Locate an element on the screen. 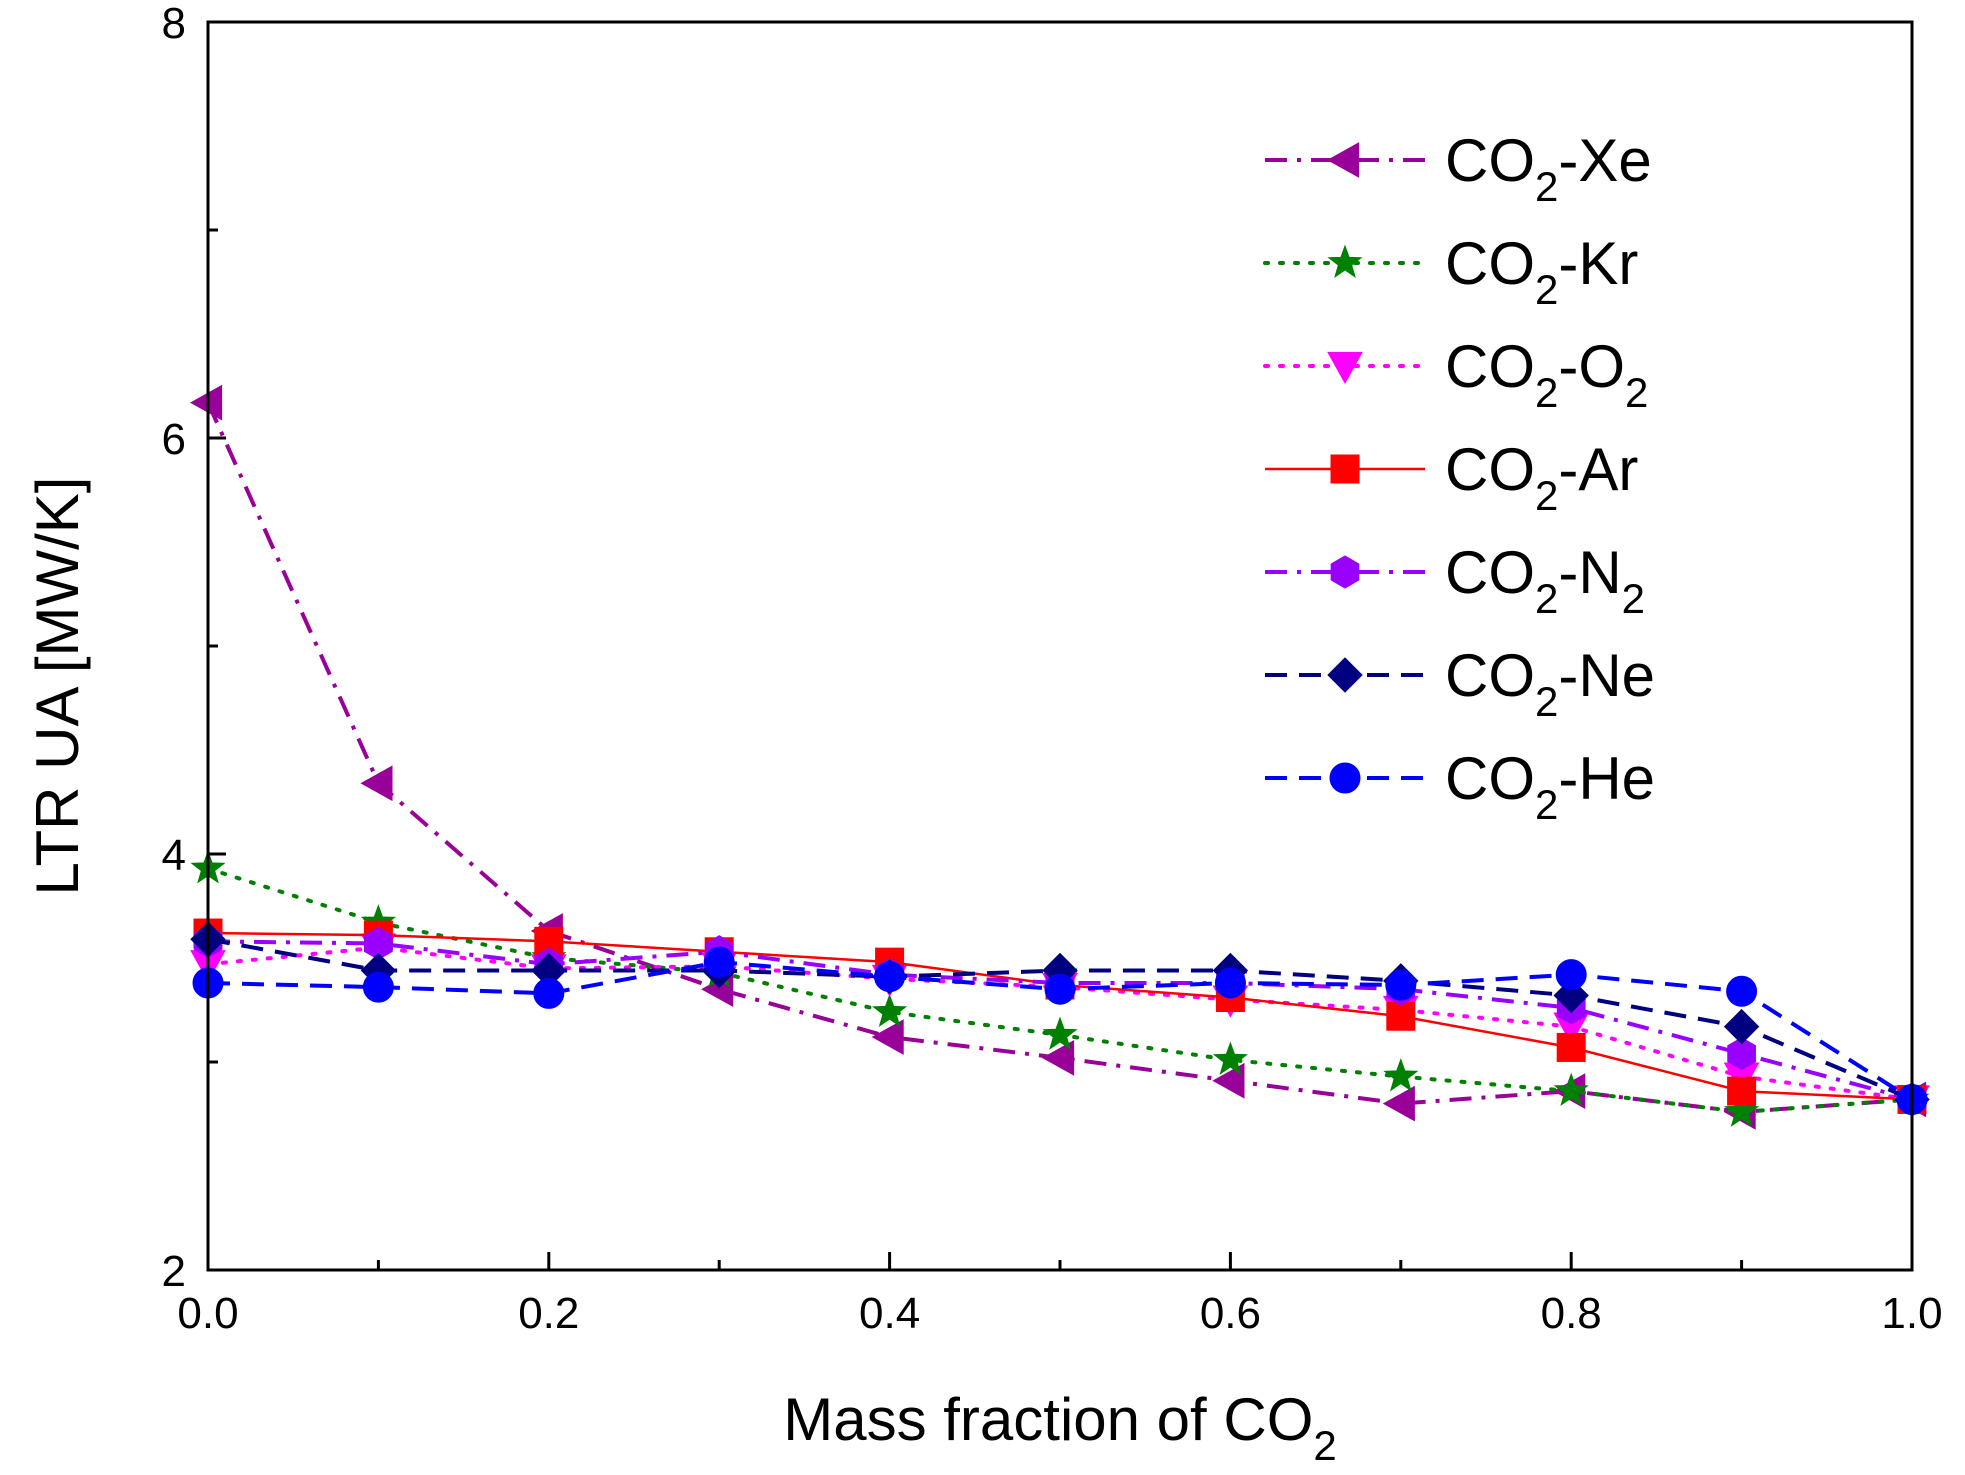  legend-label: CO2-Ne is located at coordinates (1550, 683).